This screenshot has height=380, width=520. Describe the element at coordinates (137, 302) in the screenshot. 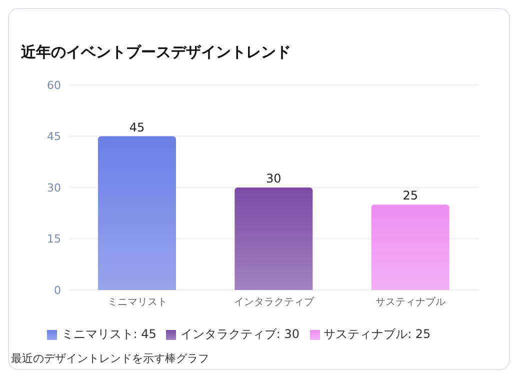

I see `x-tick-label: ミニマリスト` at that location.